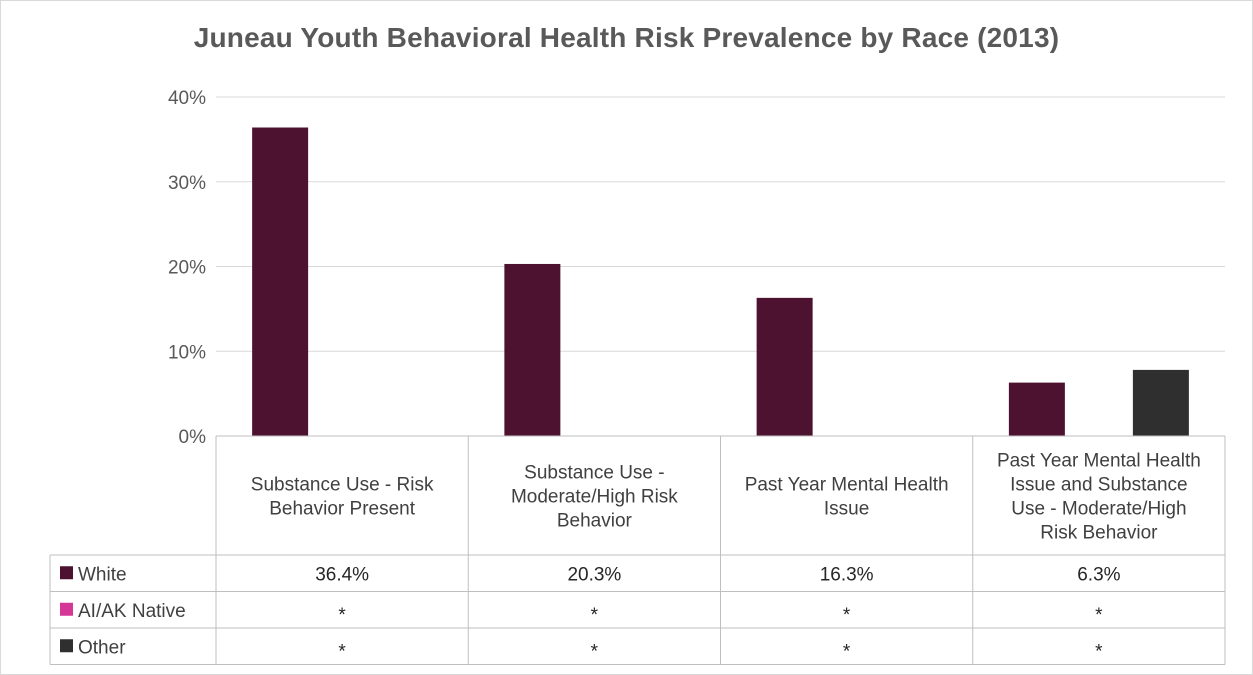 The height and width of the screenshot is (675, 1253). Describe the element at coordinates (102, 574) in the screenshot. I see `legend-label: White` at that location.